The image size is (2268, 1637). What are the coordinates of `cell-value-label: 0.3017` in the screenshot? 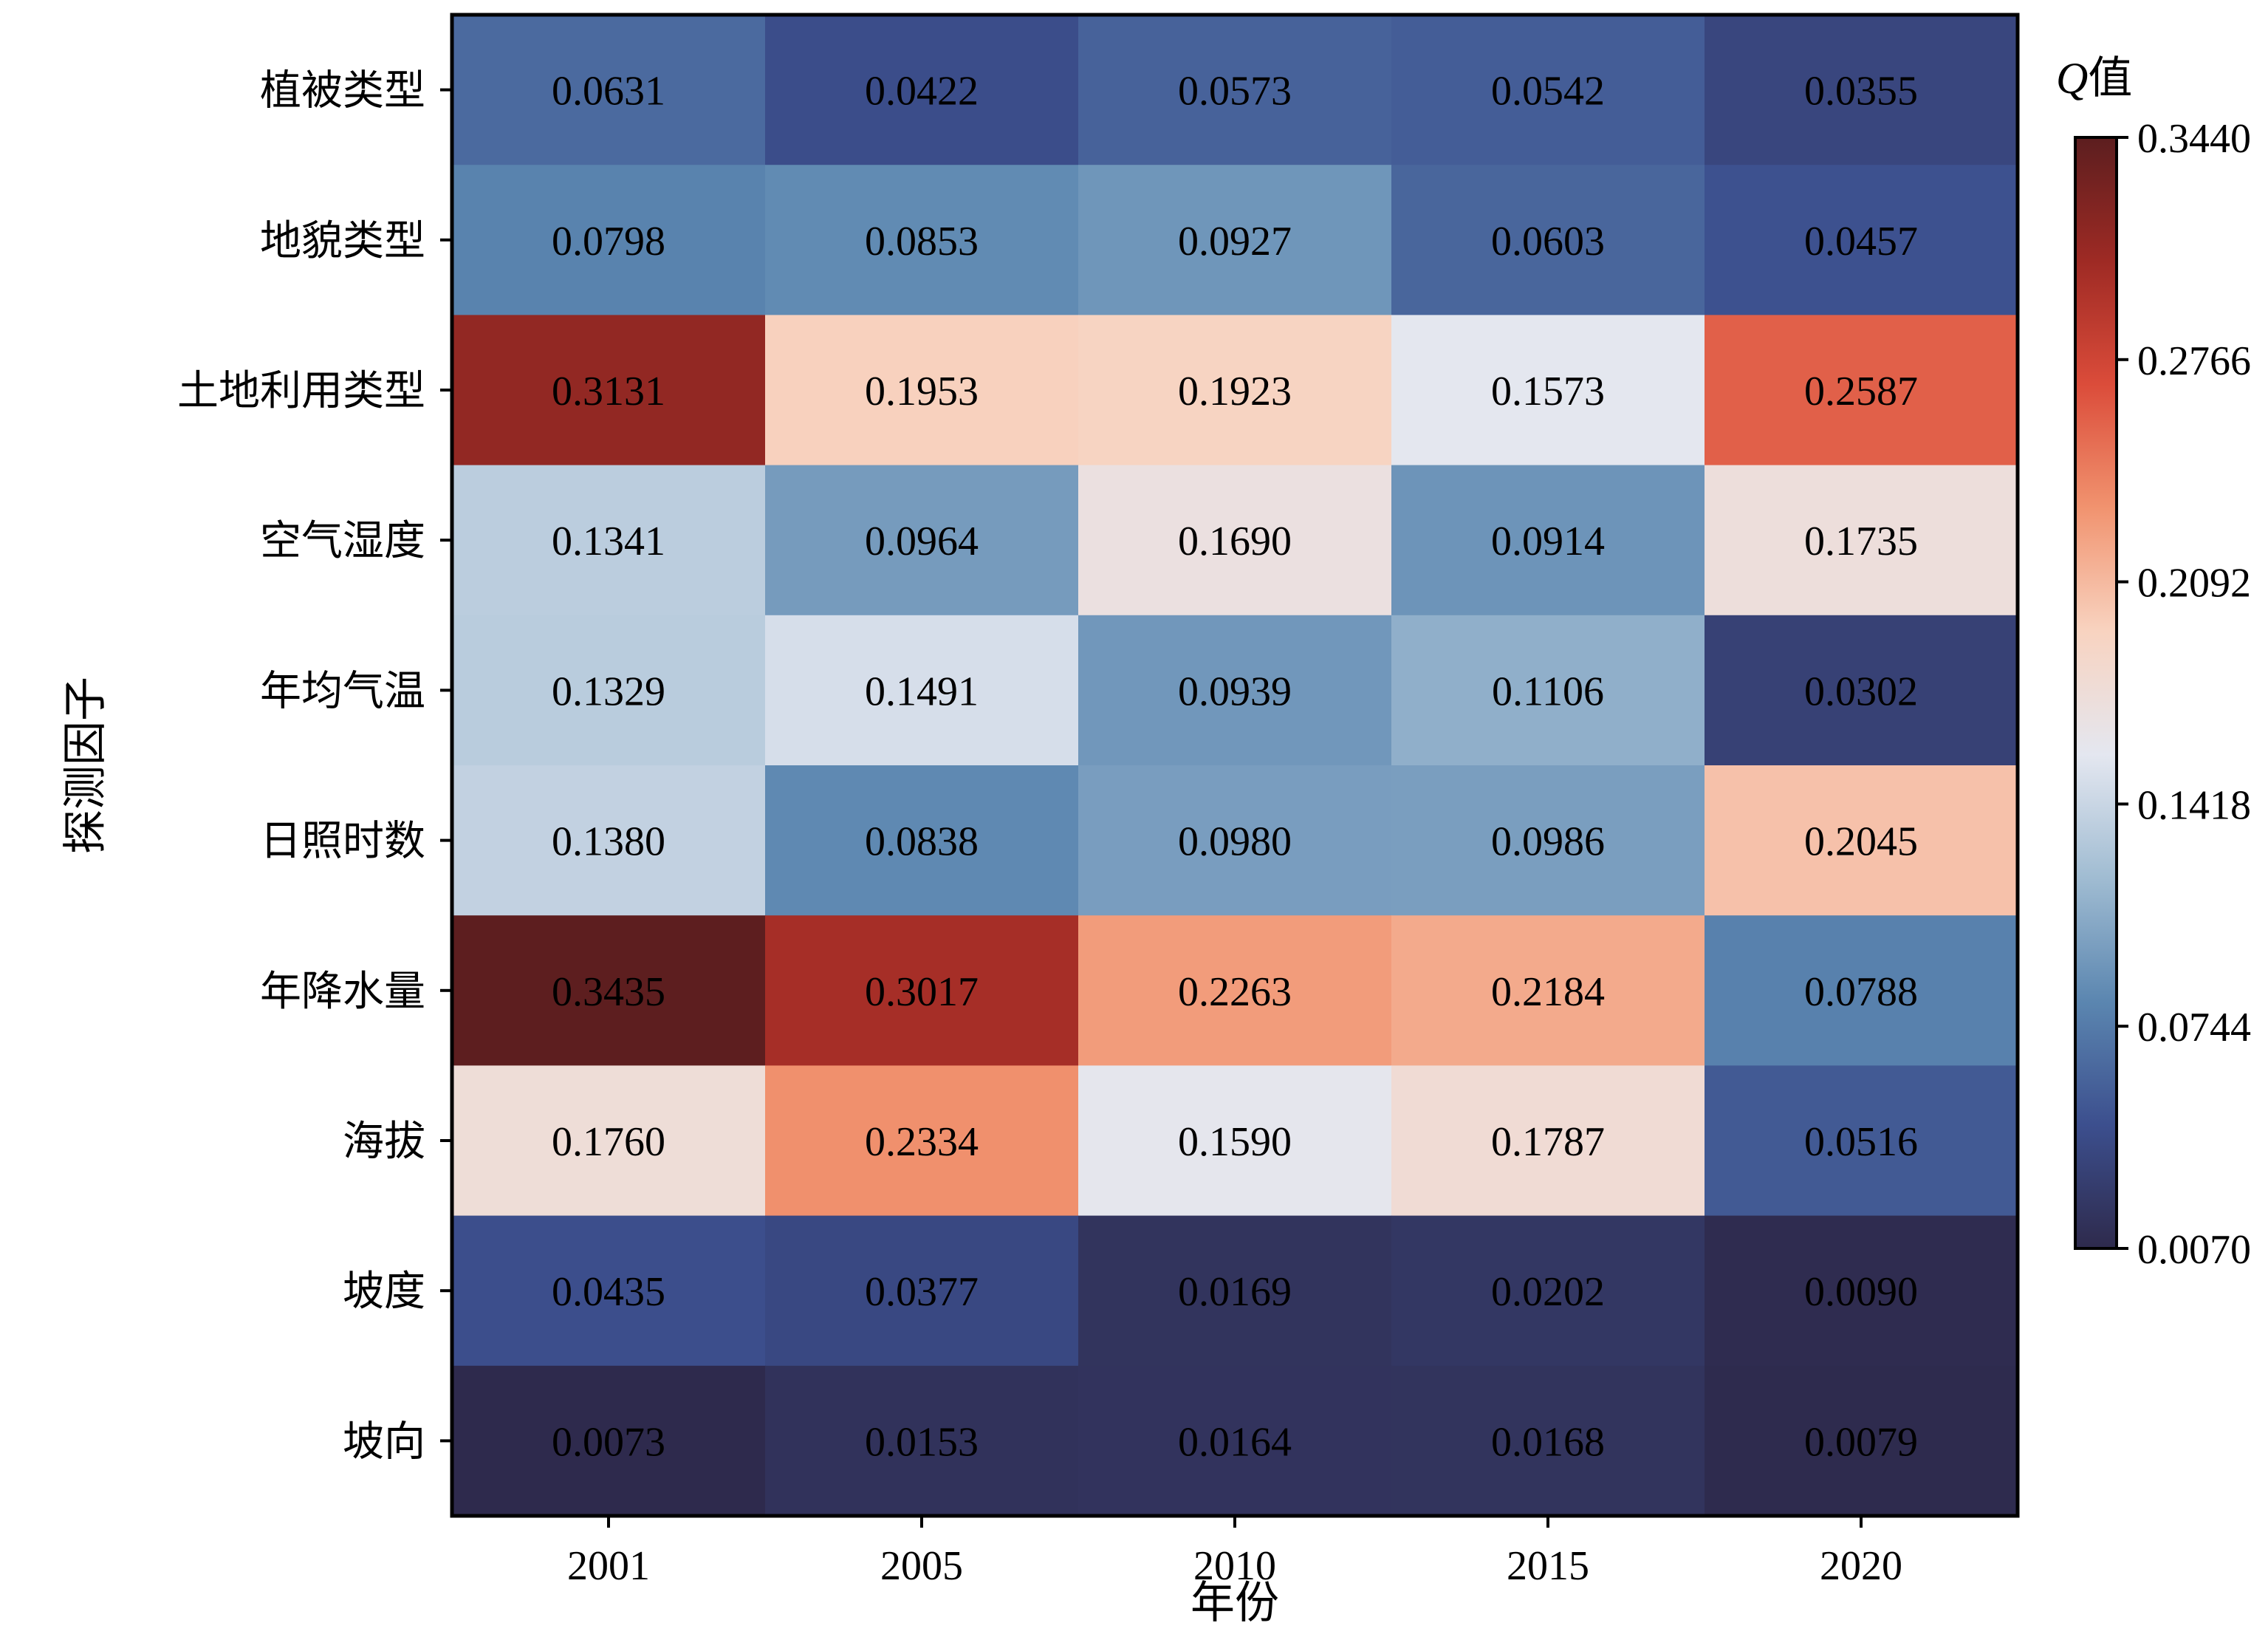 It's located at (922, 992).